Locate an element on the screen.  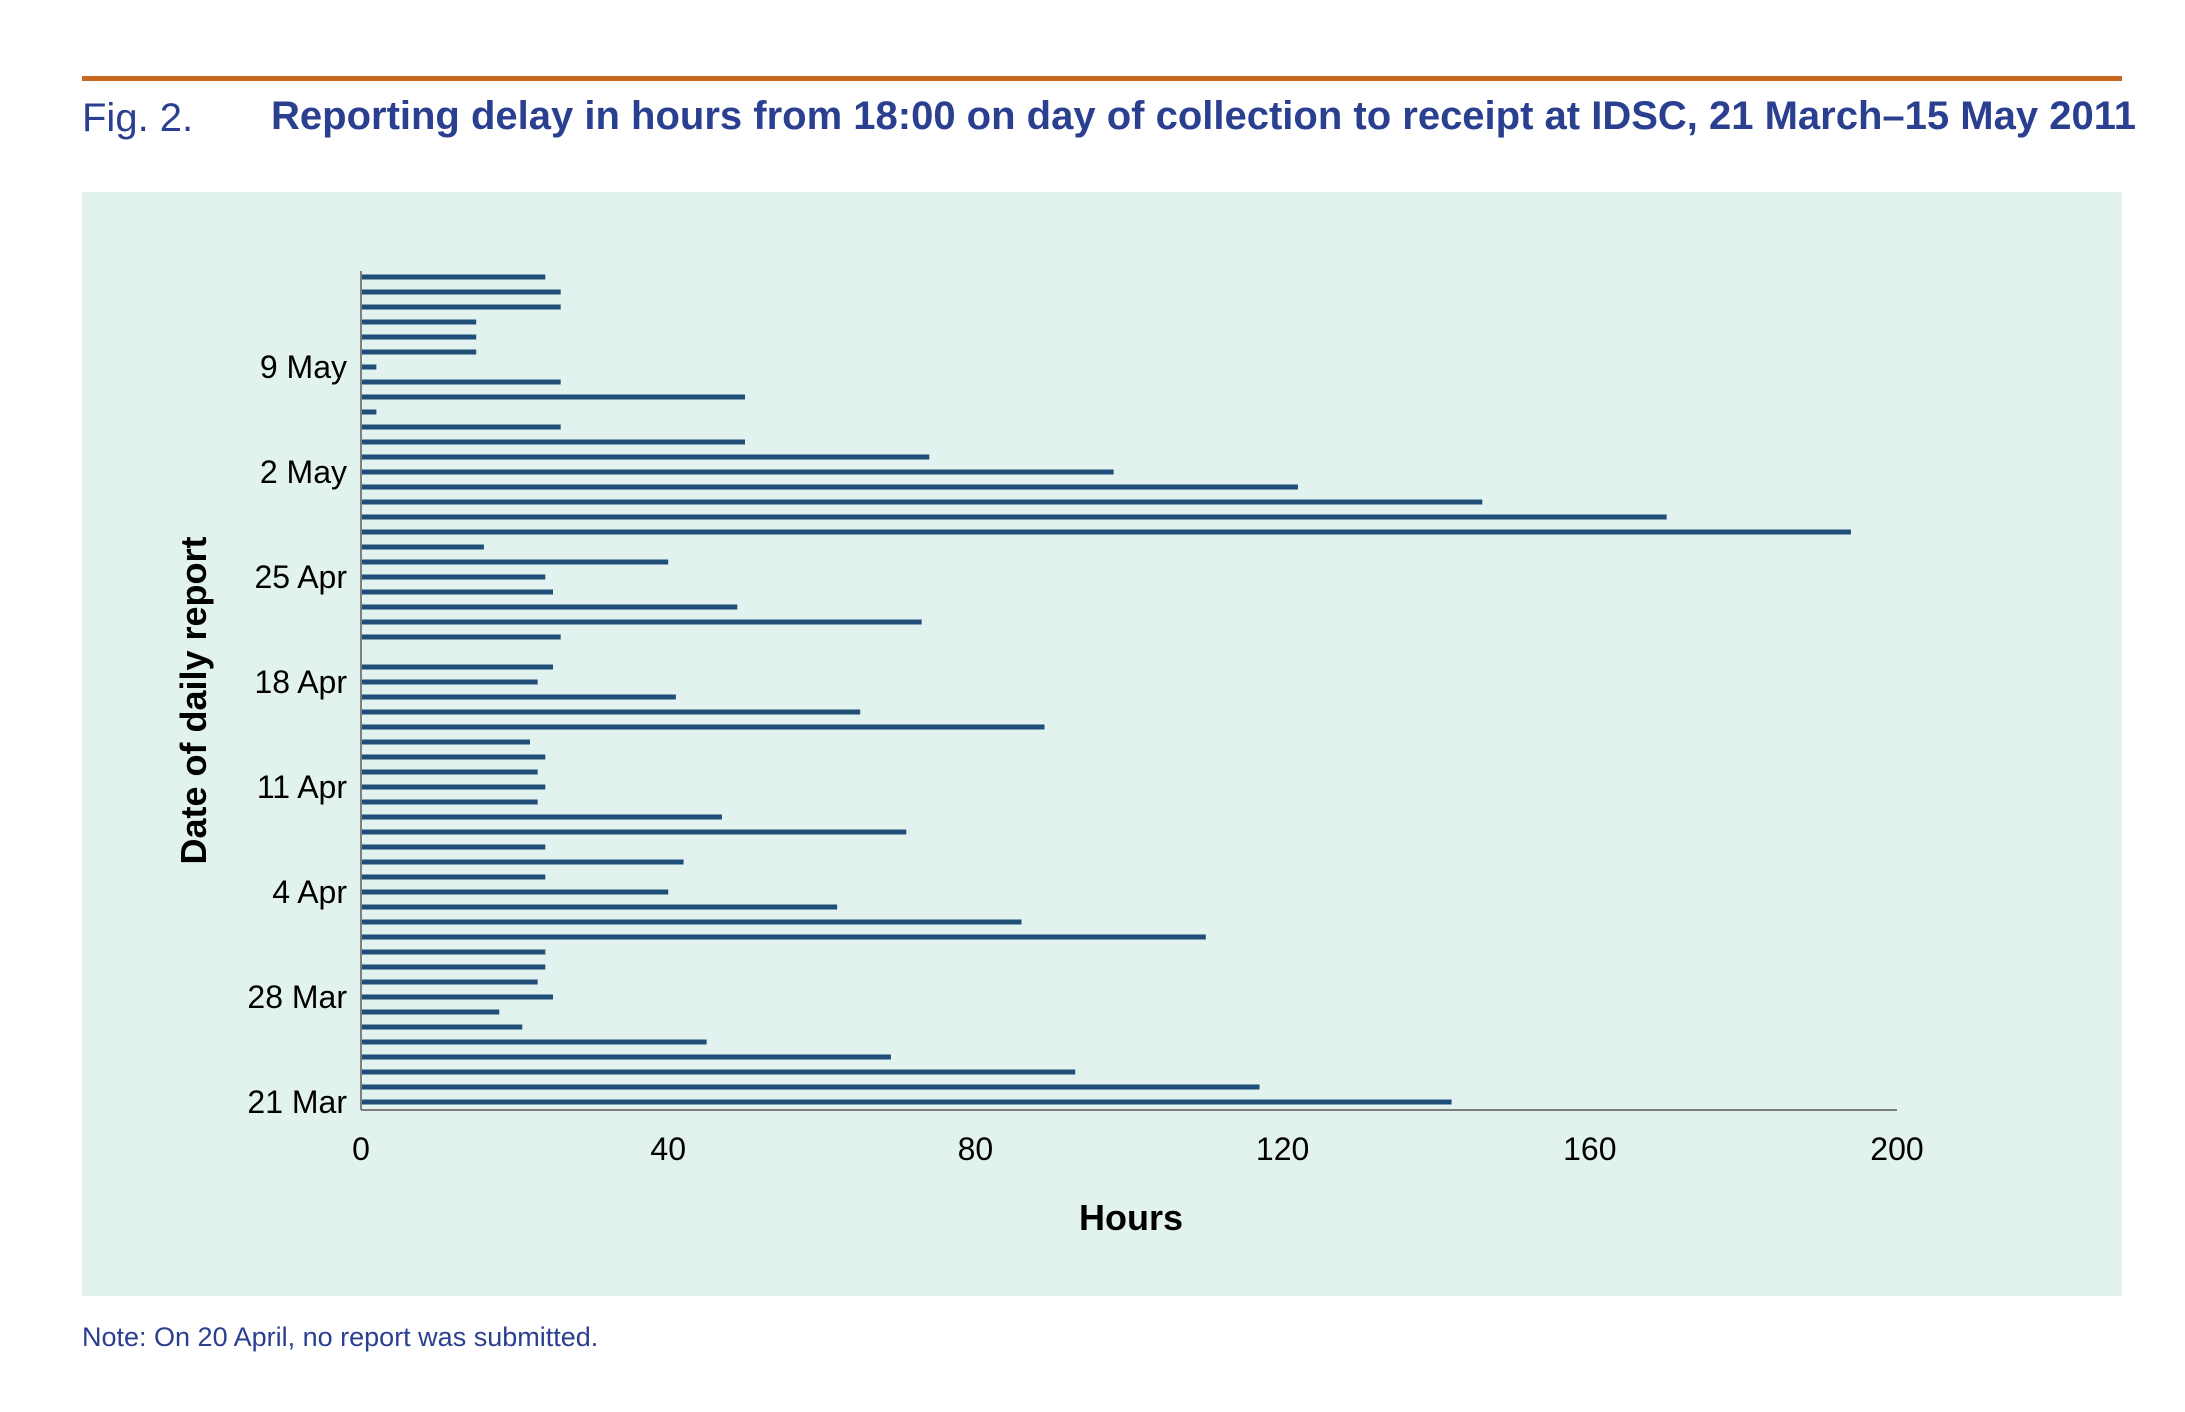
y-tick-label-25-apr: 25 Apr is located at coordinates (300, 577).